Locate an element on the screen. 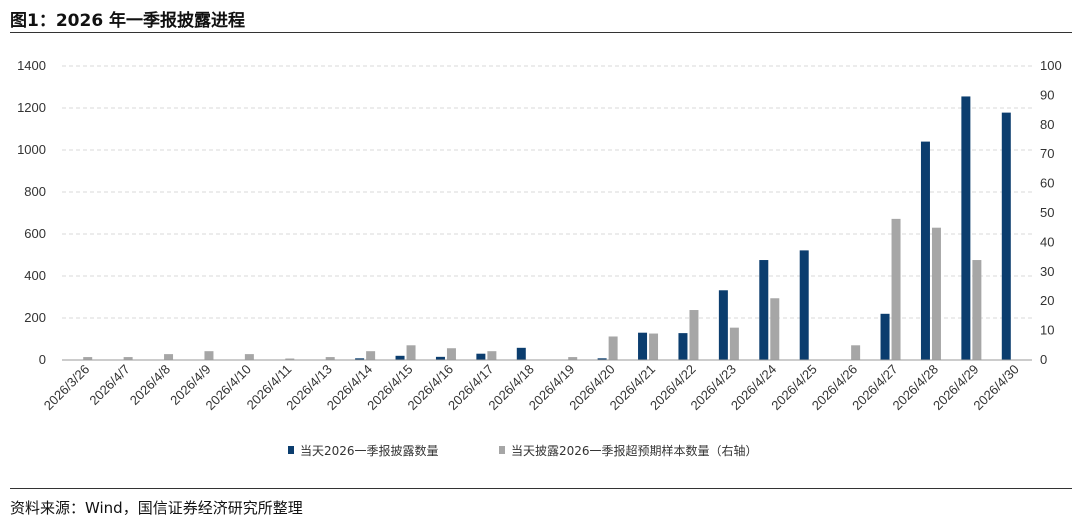 The height and width of the screenshot is (523, 1080). legend-swatch-series1 is located at coordinates (291, 450).